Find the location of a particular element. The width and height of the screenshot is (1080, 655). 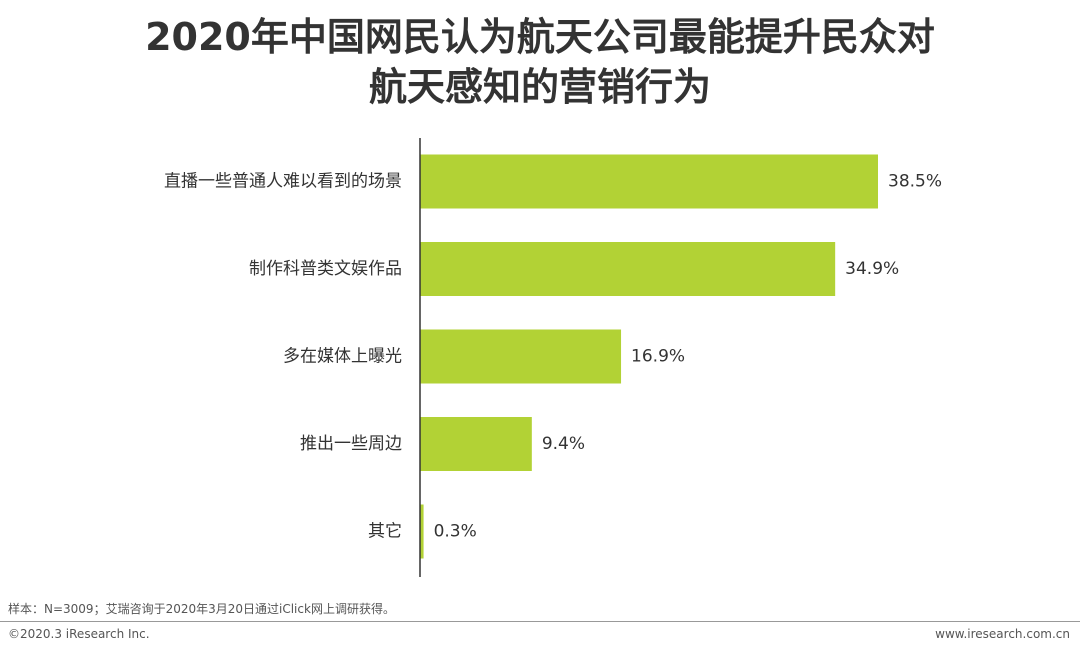

chart-title-line-2: 航天感知的营销行为 is located at coordinates (539, 87).